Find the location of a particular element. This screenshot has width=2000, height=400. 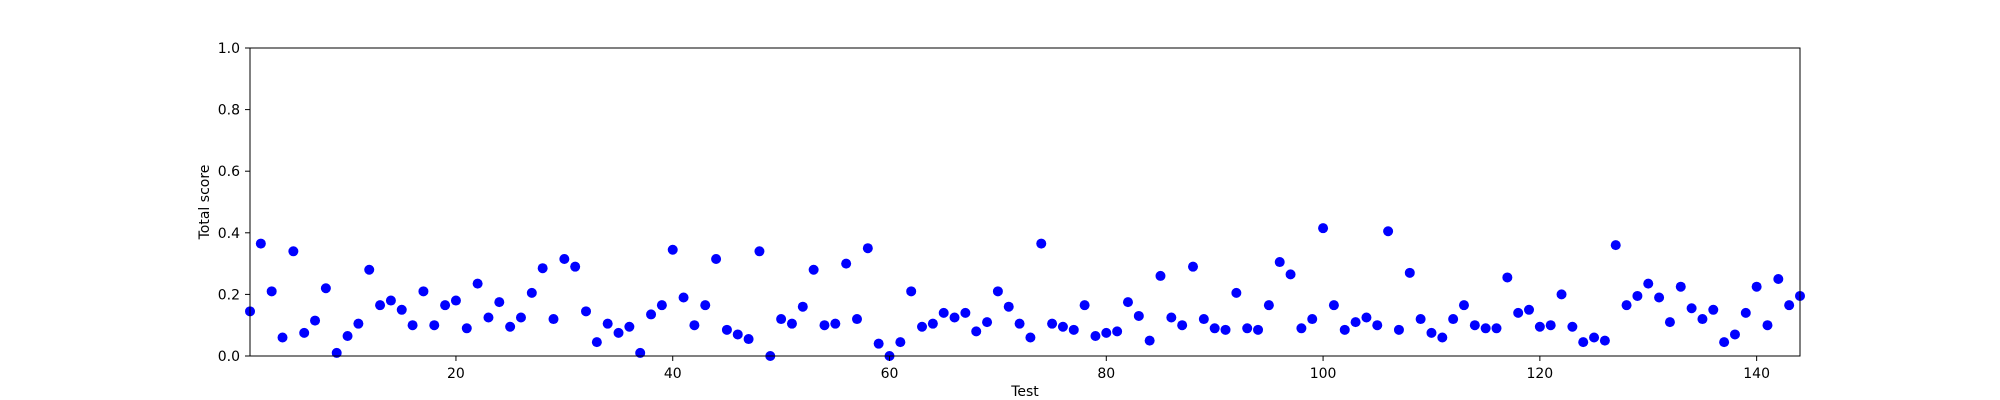

y-tick-label: 1.0 is located at coordinates (229, 49).